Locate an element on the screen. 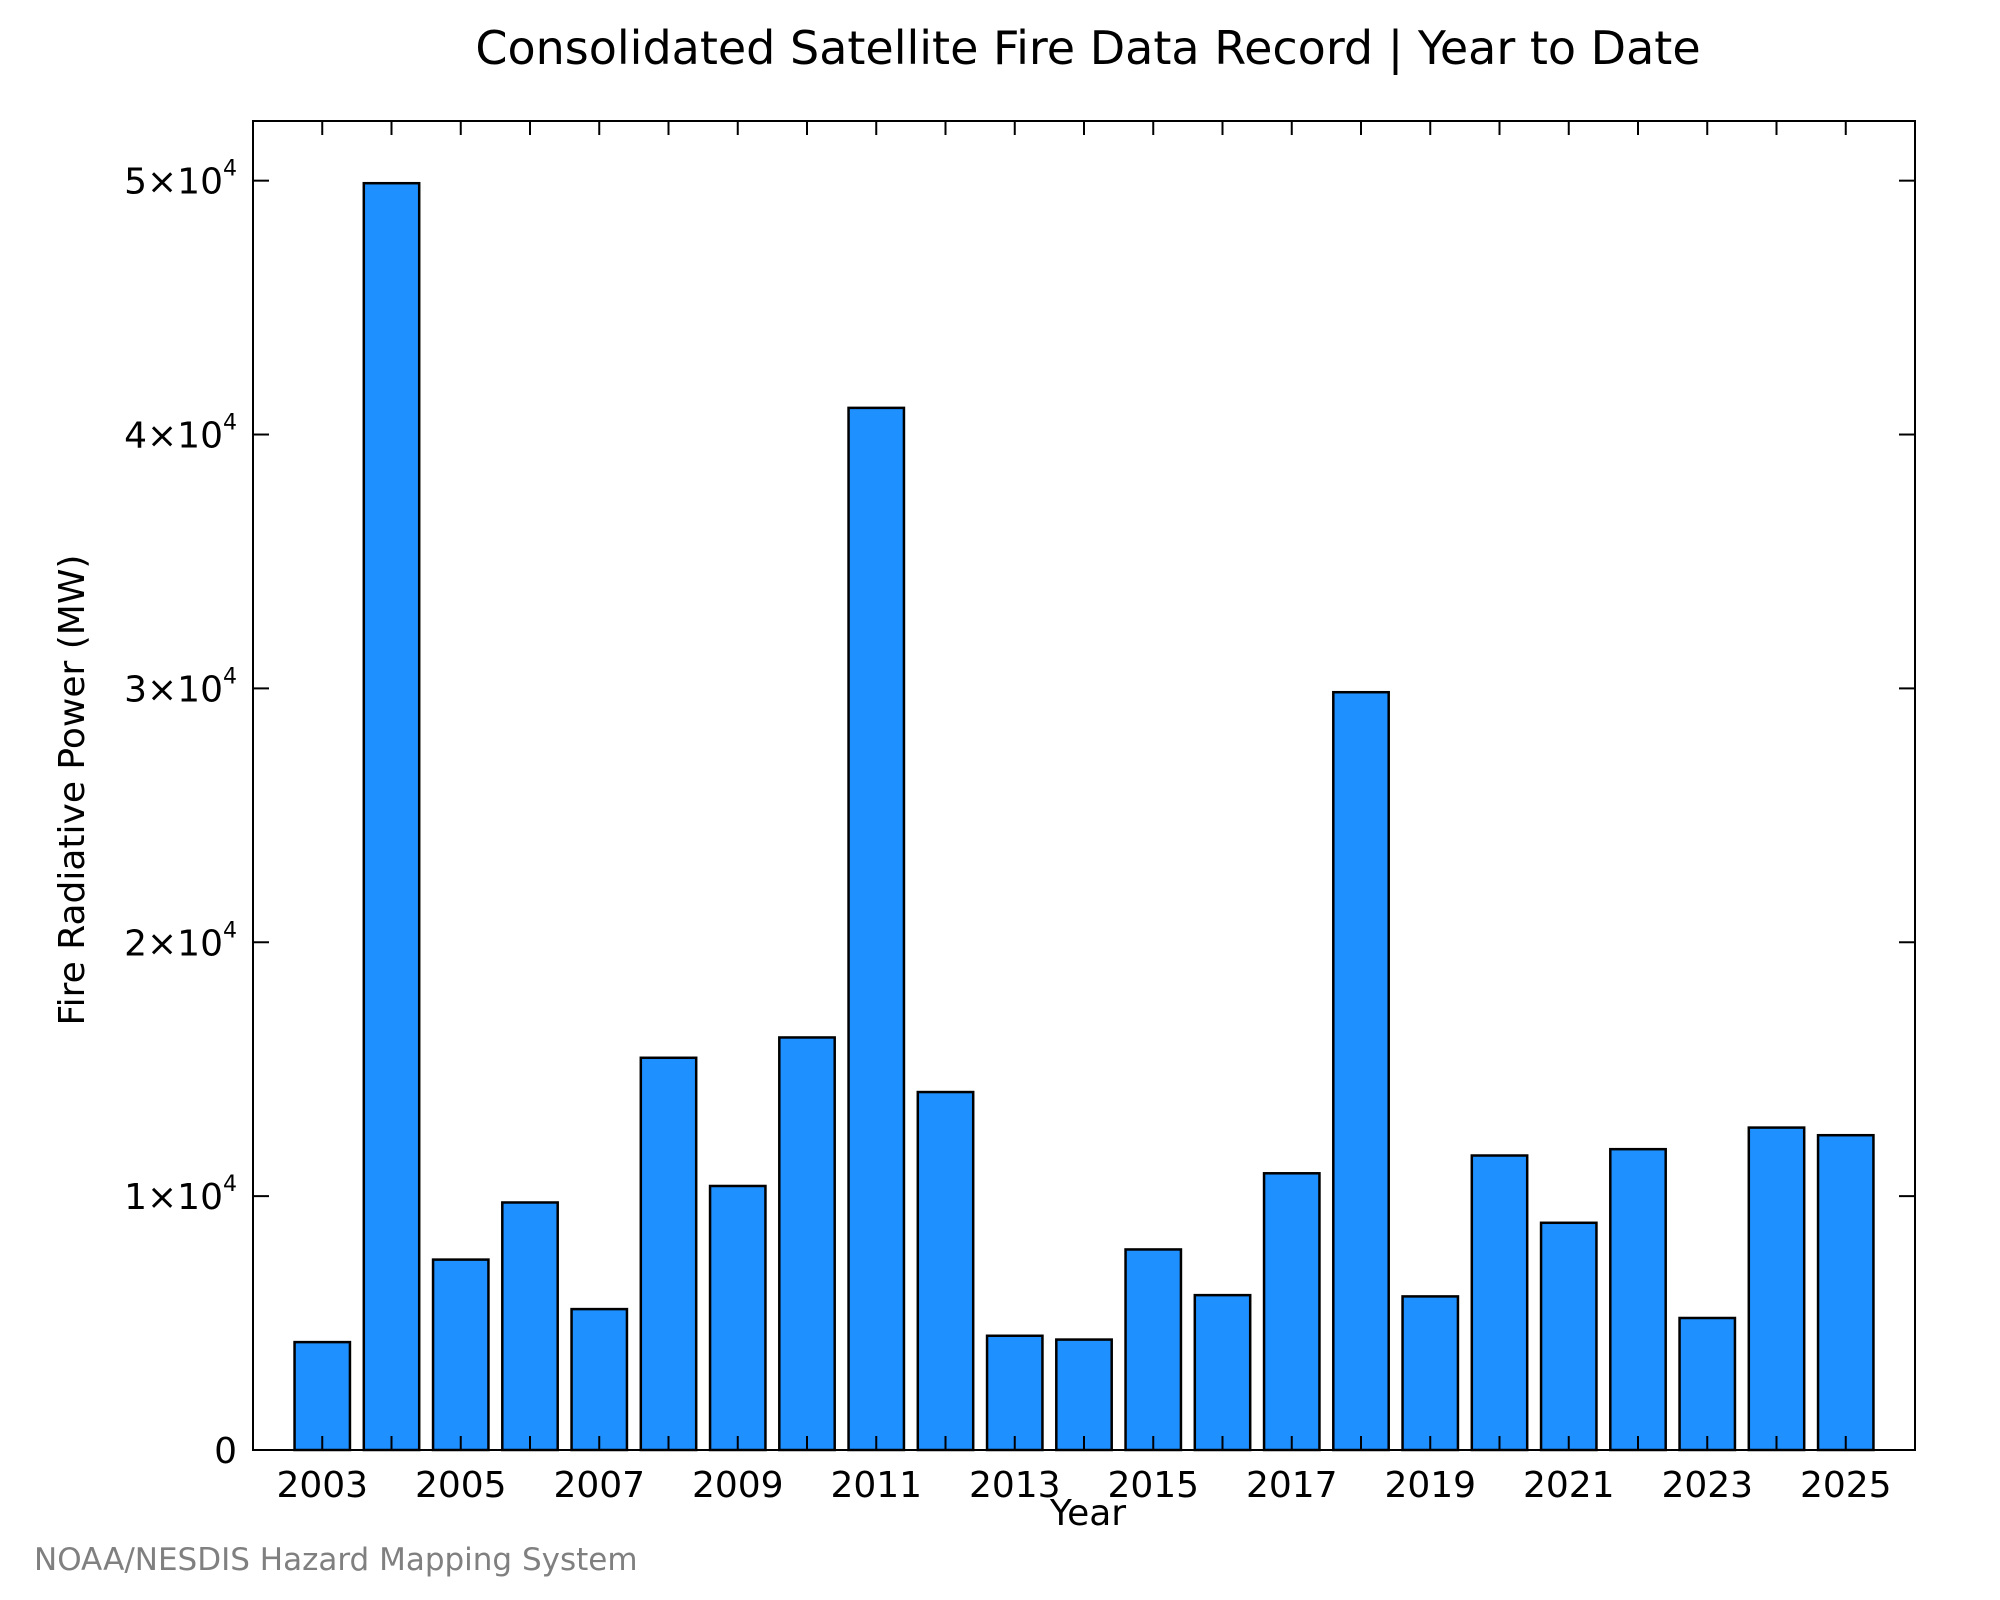  x-tick-label-2011: 2011 is located at coordinates (876, 1485).